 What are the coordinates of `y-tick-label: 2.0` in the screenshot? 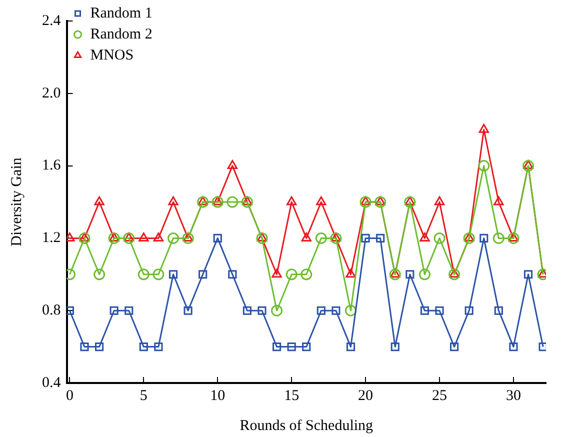 It's located at (51, 93).